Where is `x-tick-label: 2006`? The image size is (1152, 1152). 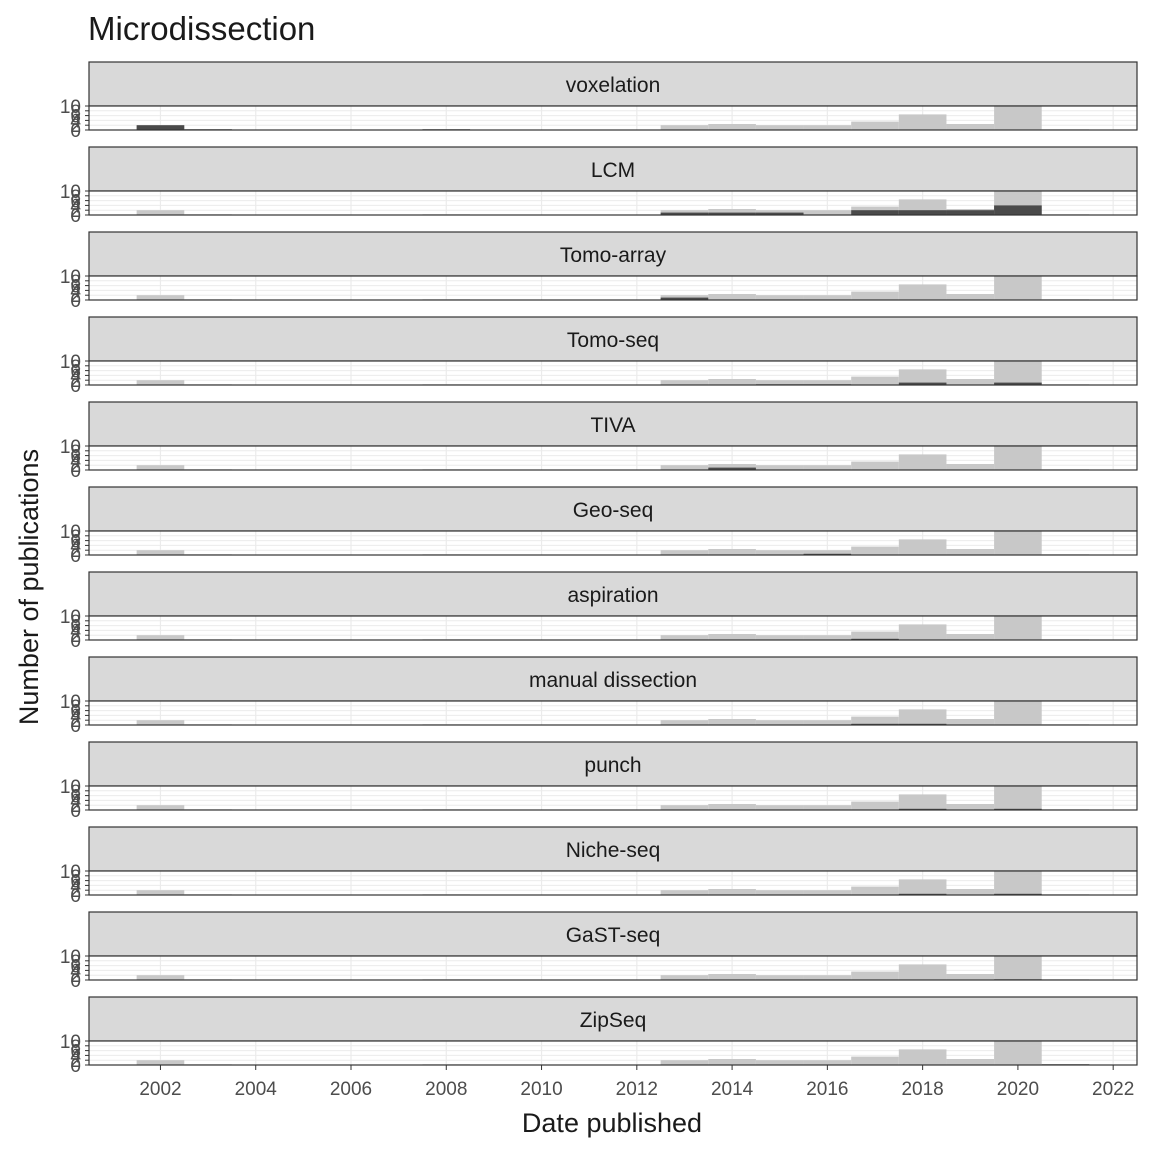
x-tick-label: 2006 is located at coordinates (351, 1089).